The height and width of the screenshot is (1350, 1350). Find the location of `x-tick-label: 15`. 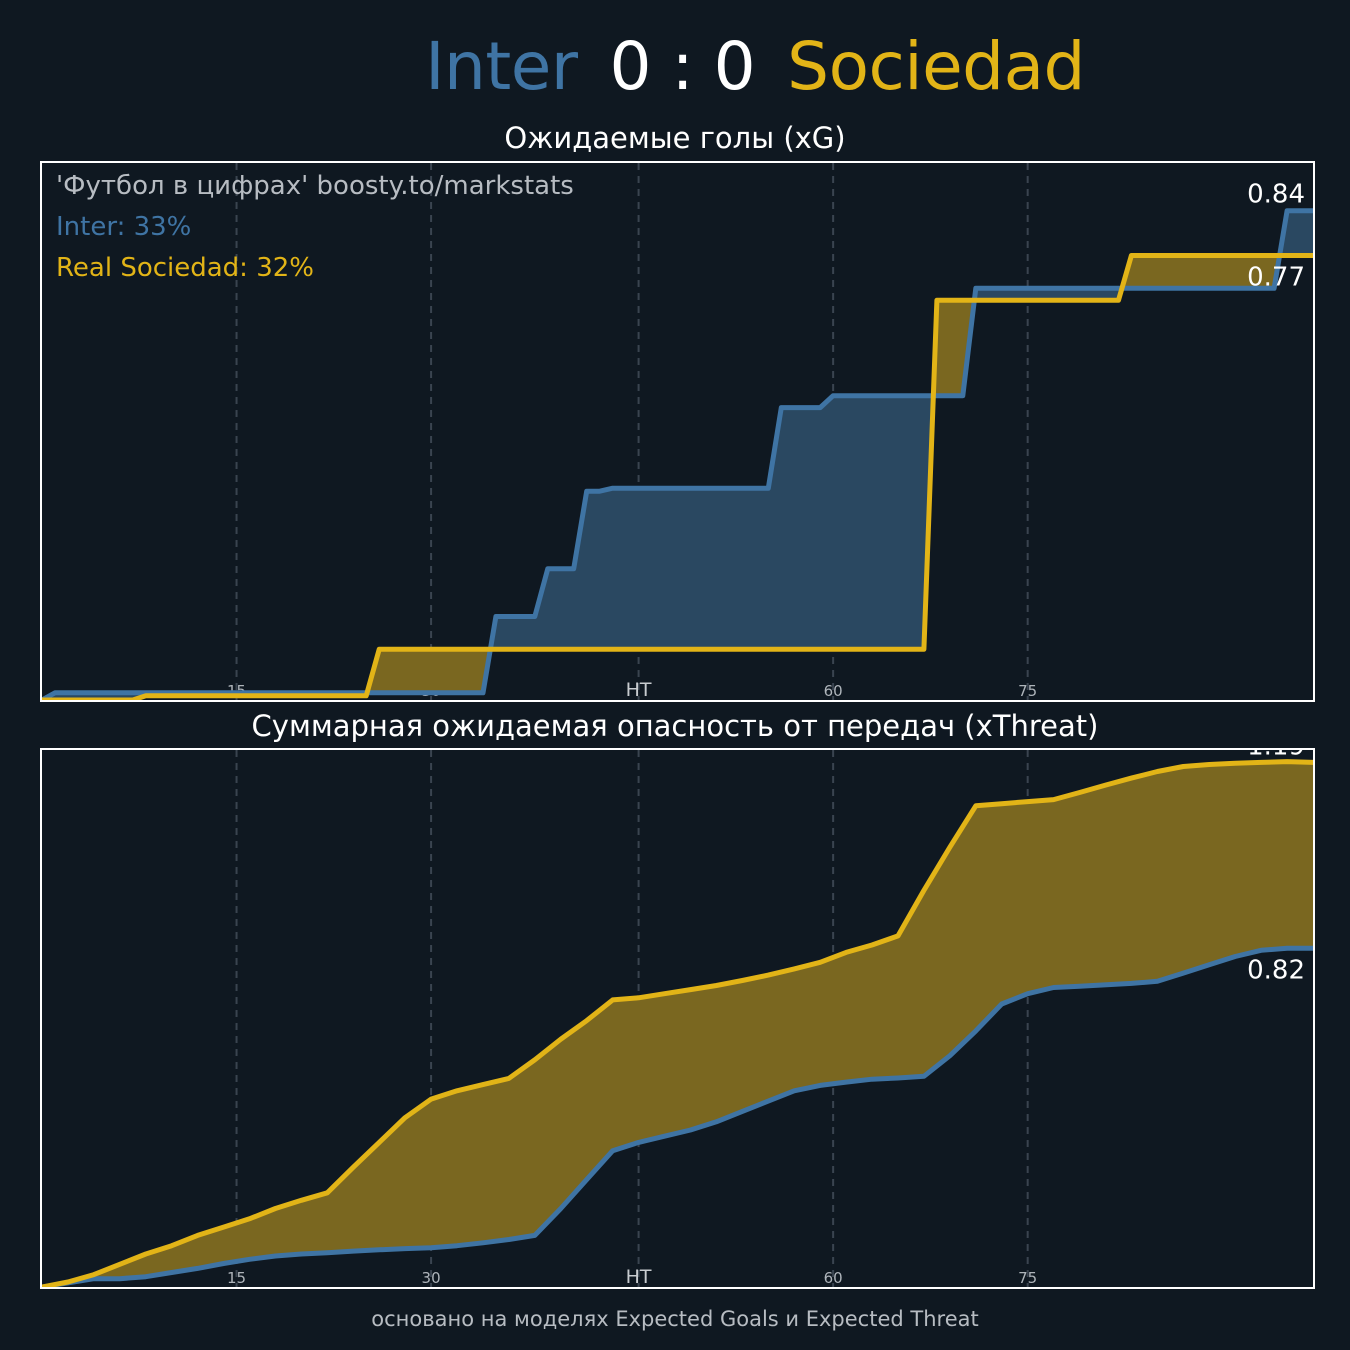

x-tick-label: 15 is located at coordinates (236, 1278).